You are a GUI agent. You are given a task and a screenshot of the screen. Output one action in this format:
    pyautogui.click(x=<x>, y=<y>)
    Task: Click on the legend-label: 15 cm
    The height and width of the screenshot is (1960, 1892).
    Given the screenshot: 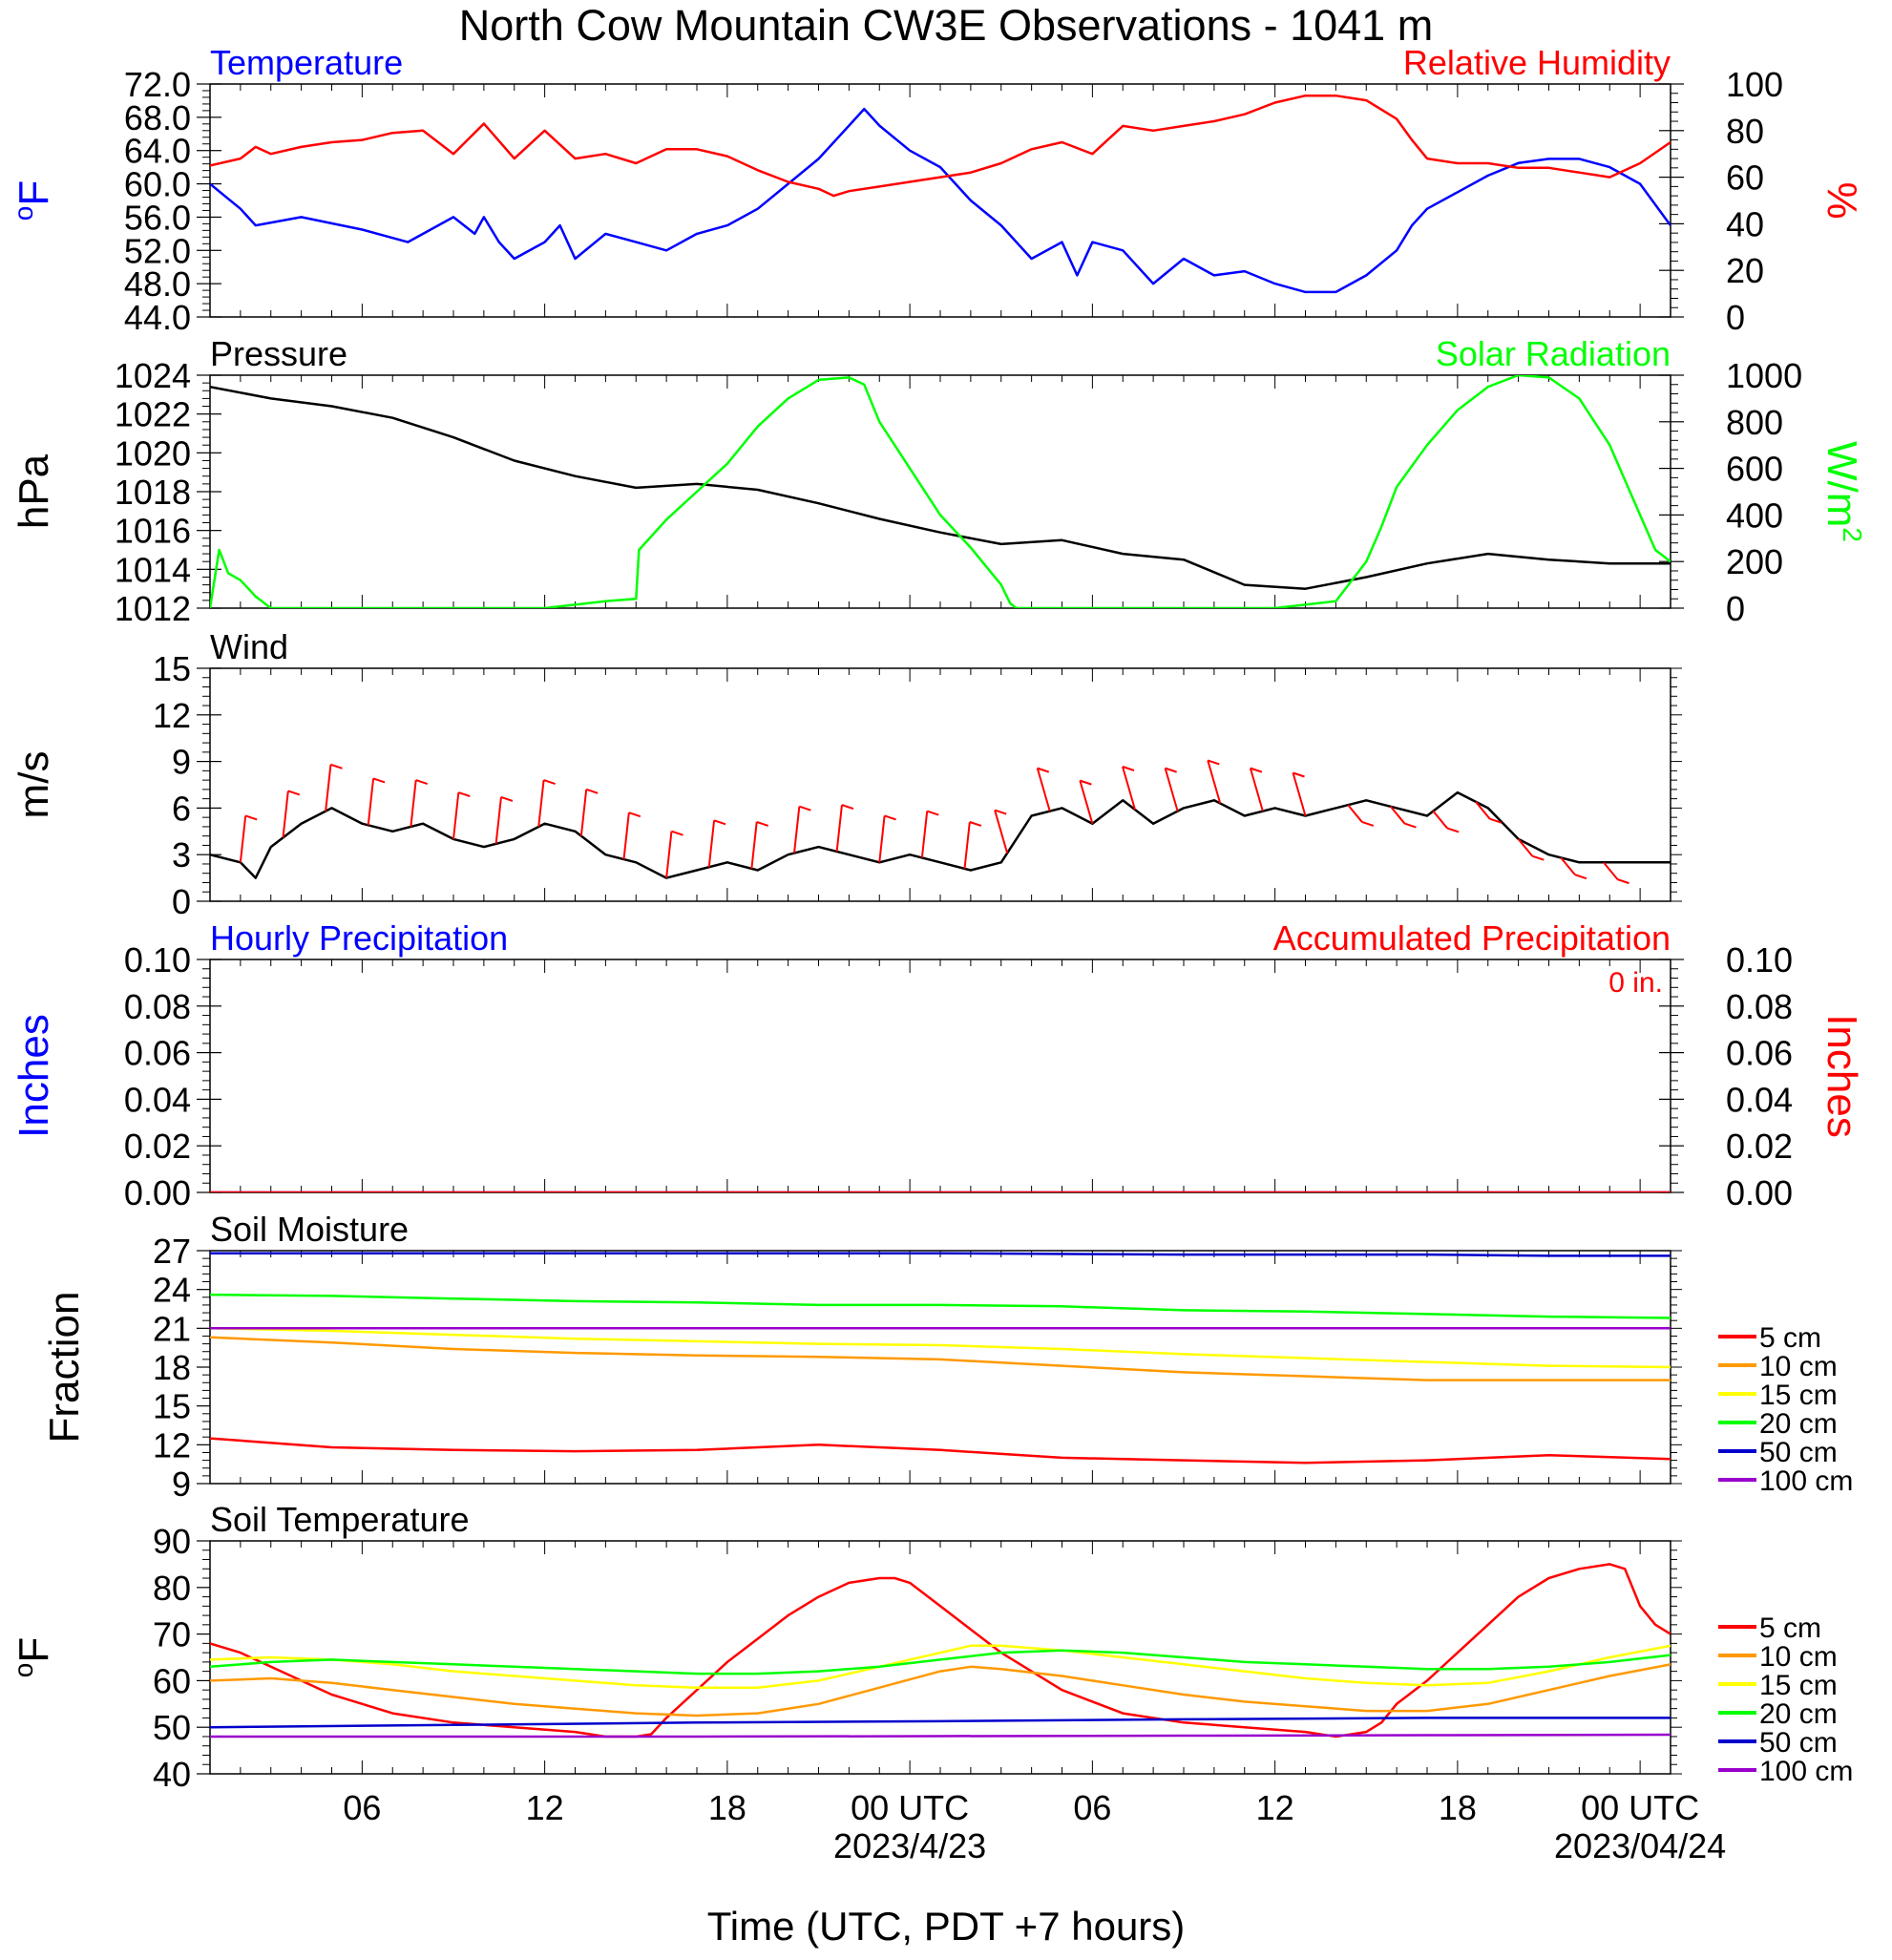 What is the action you would take?
    pyautogui.click(x=1798, y=1685)
    